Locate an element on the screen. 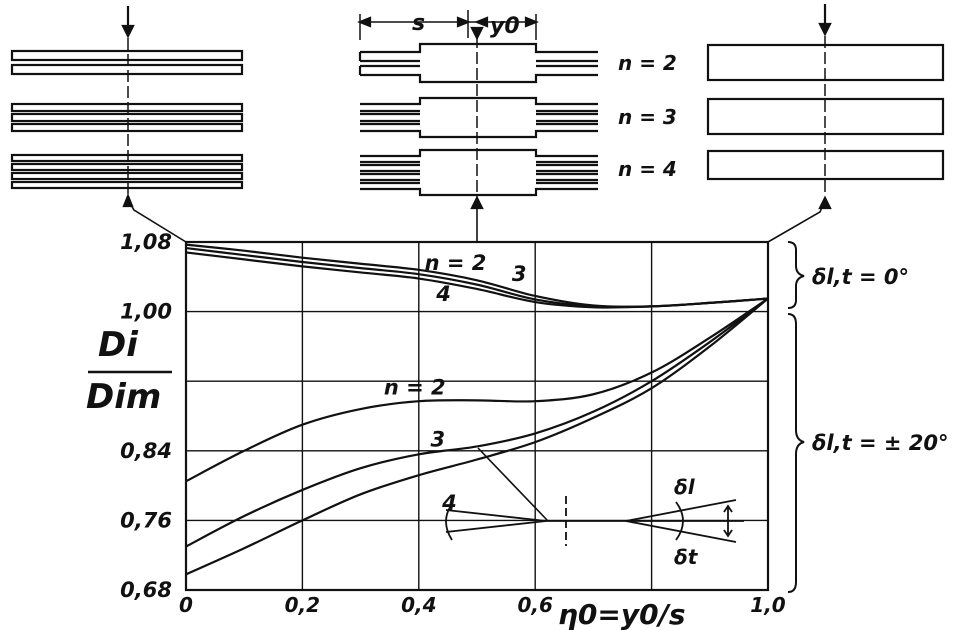 This screenshot has height=630, width=978. mid-stack-n2 is located at coordinates (478, 63).